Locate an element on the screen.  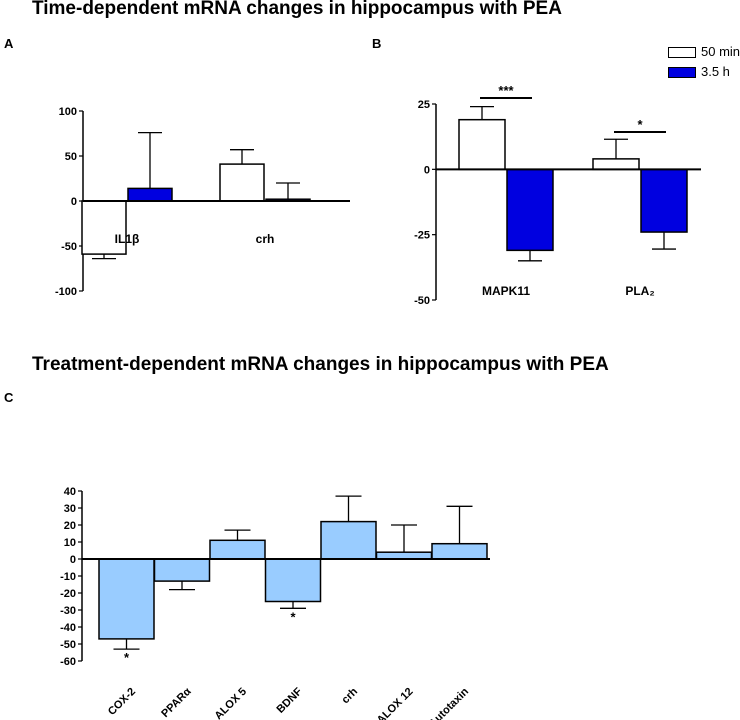
significance-marker-pla2: * is located at coordinates (640, 124).